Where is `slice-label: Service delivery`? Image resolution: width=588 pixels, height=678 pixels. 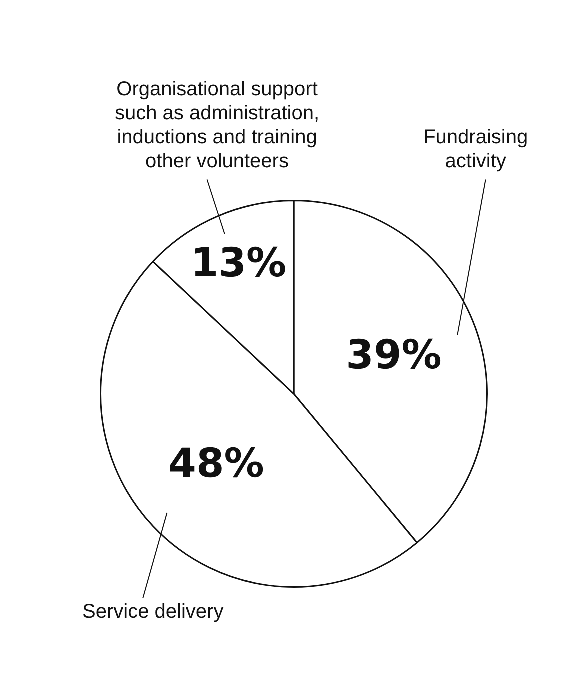
slice-label: Service delivery is located at coordinates (153, 611).